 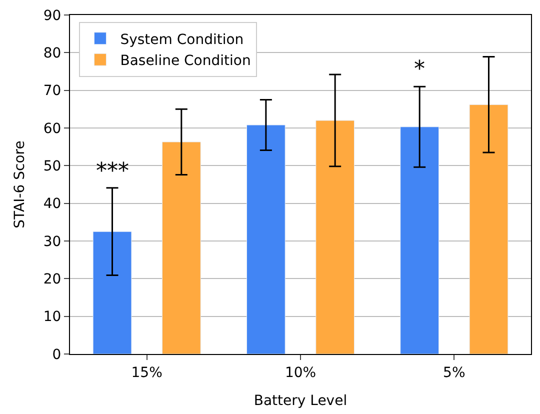 I want to click on y-tick-label: 10, so click(x=52, y=317).